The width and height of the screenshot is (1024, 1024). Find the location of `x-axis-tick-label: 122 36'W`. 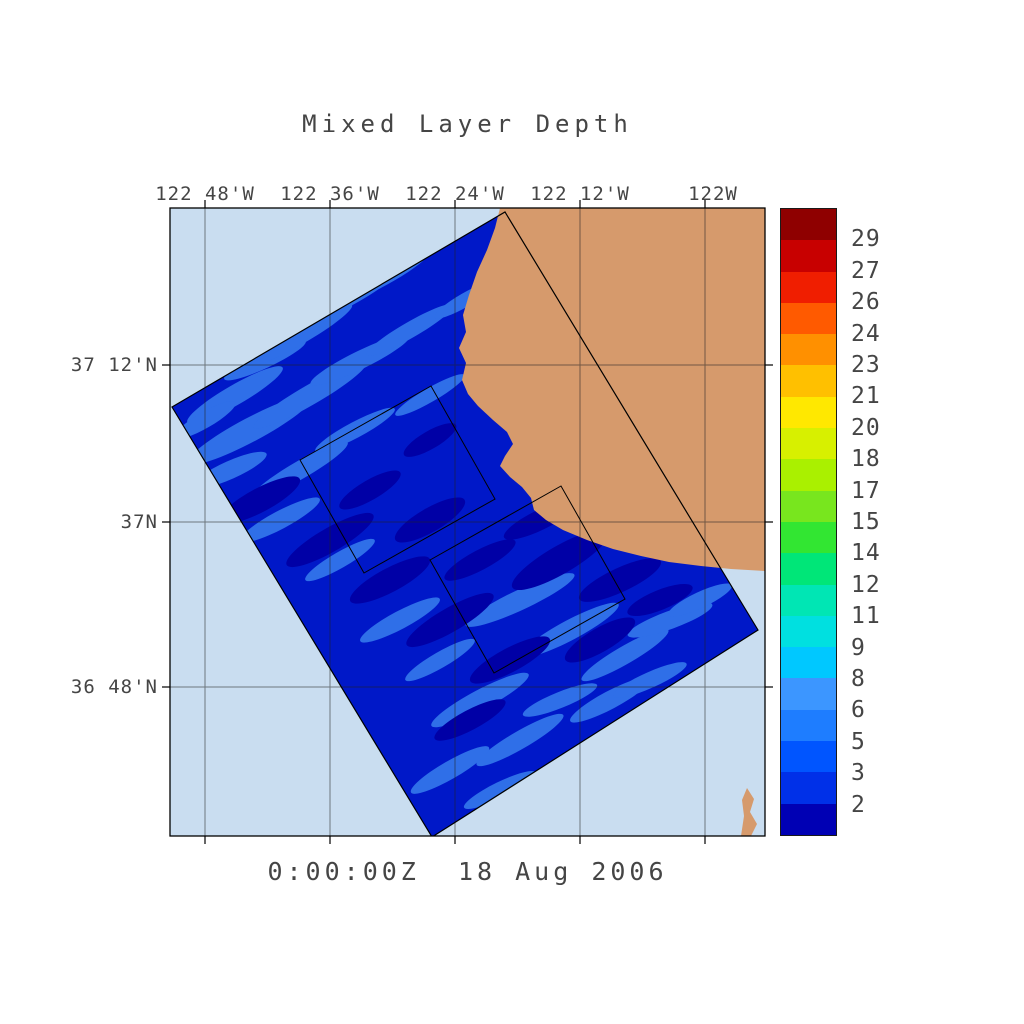

x-axis-tick-label: 122 36'W is located at coordinates (330, 194).